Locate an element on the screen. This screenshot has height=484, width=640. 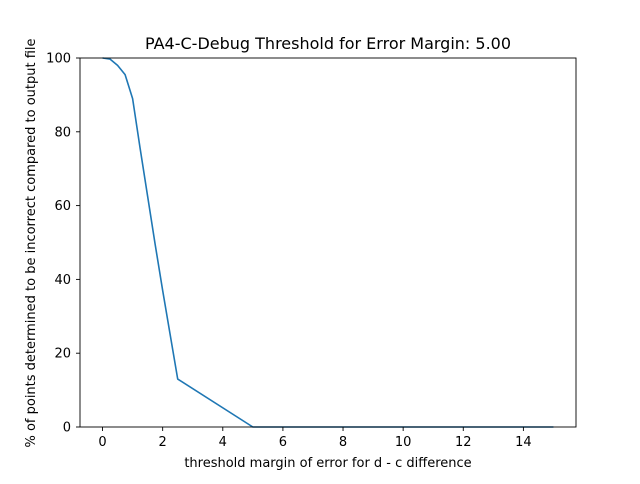
x-tick-label: 10 is located at coordinates (403, 442).